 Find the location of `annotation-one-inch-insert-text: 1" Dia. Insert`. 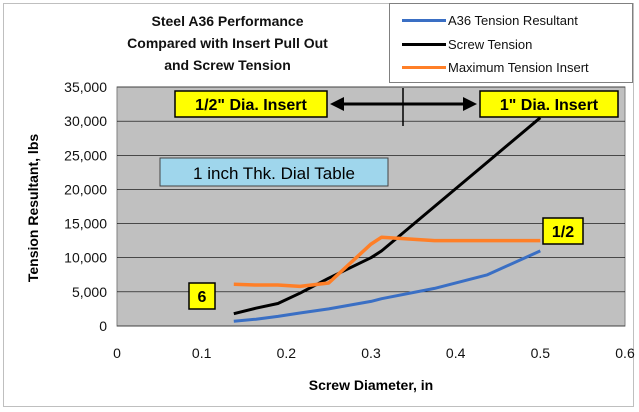

annotation-one-inch-insert-text: 1" Dia. Insert is located at coordinates (549, 105).